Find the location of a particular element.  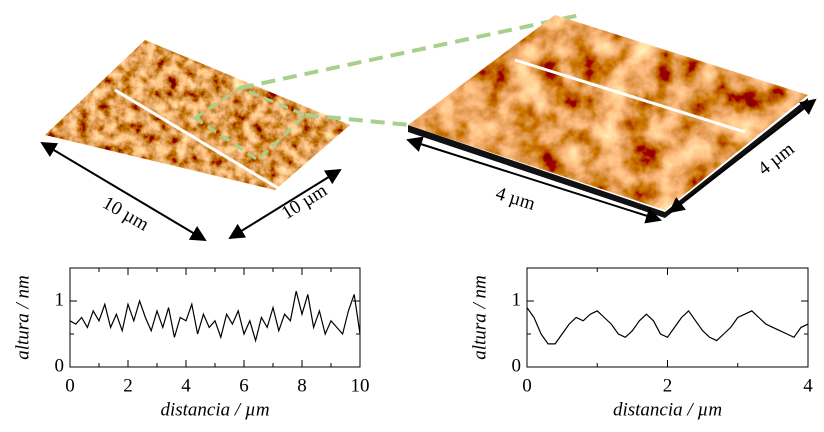

plot-frame is located at coordinates (667, 317).